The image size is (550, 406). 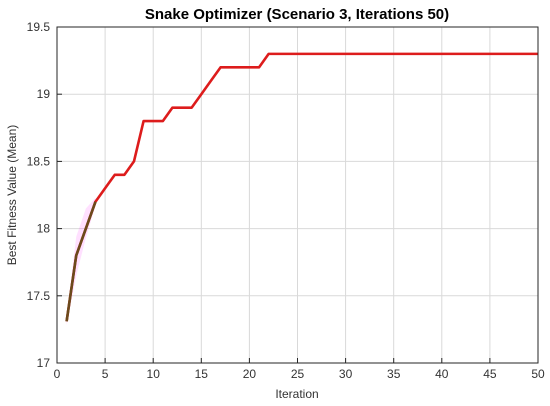 I want to click on x-tick-label: 30, so click(x=346, y=374).